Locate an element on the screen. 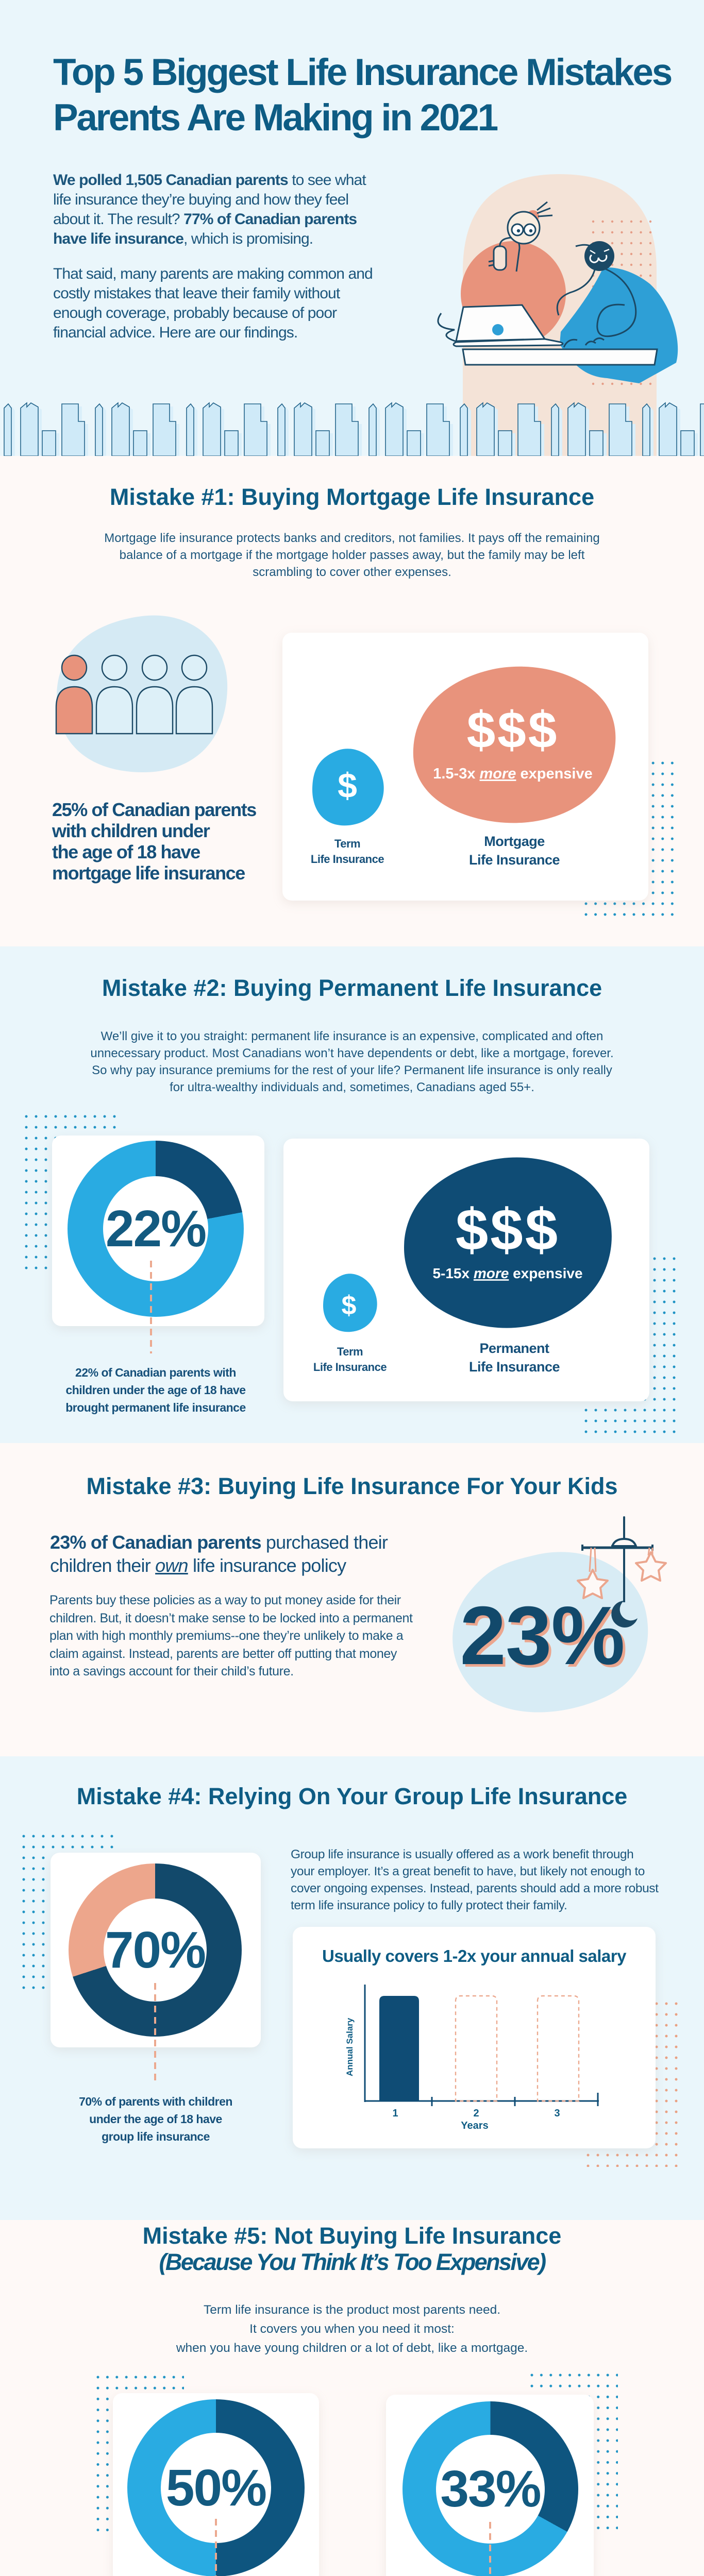 The image size is (704, 2576). svg-text: 1 is located at coordinates (395, 2113).